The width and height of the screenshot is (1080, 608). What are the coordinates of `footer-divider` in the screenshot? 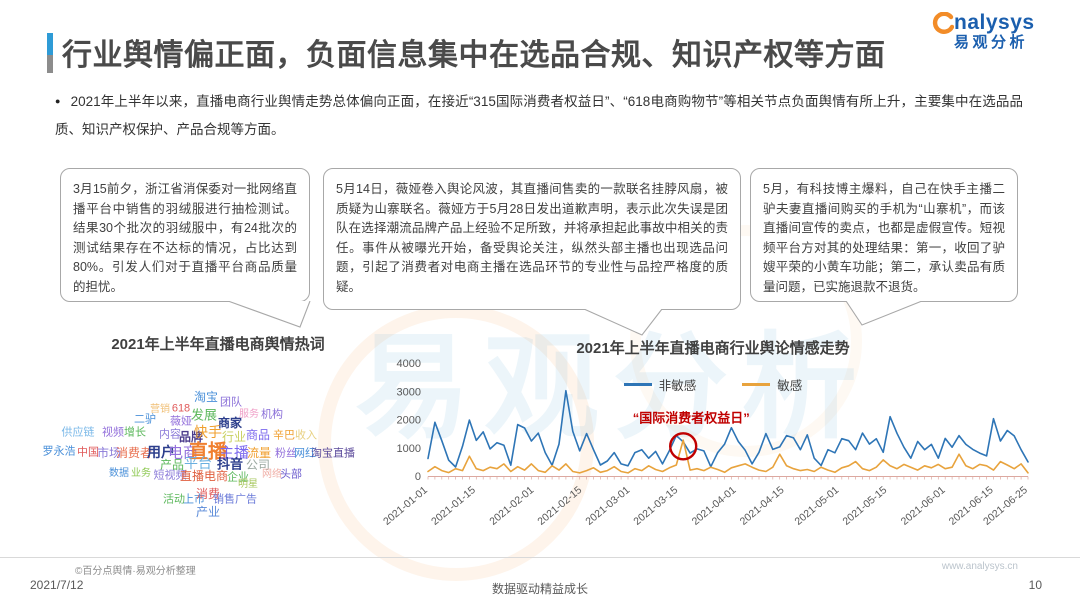 It's located at (540, 557).